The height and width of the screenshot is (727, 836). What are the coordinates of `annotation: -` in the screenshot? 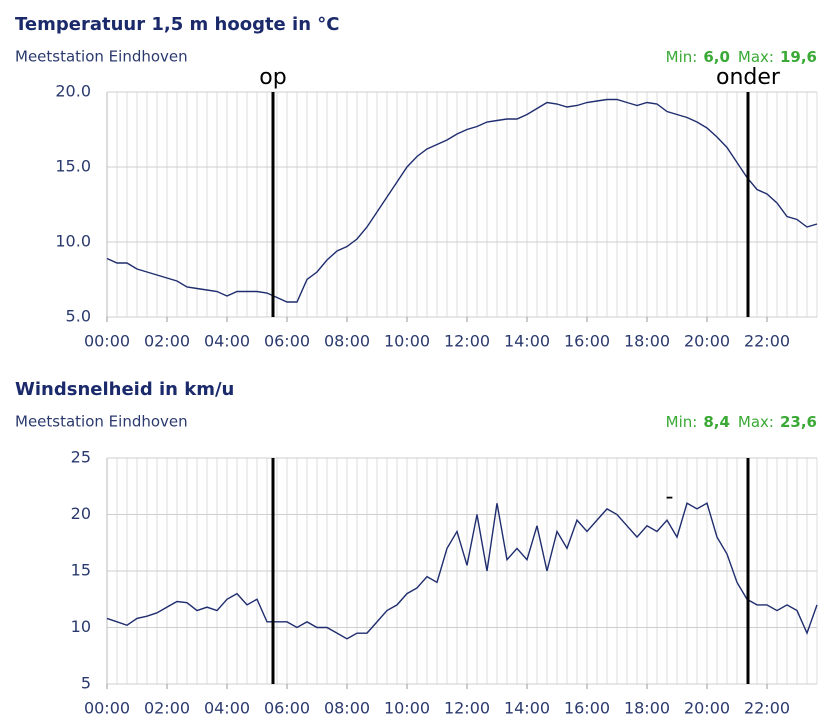 It's located at (670, 497).